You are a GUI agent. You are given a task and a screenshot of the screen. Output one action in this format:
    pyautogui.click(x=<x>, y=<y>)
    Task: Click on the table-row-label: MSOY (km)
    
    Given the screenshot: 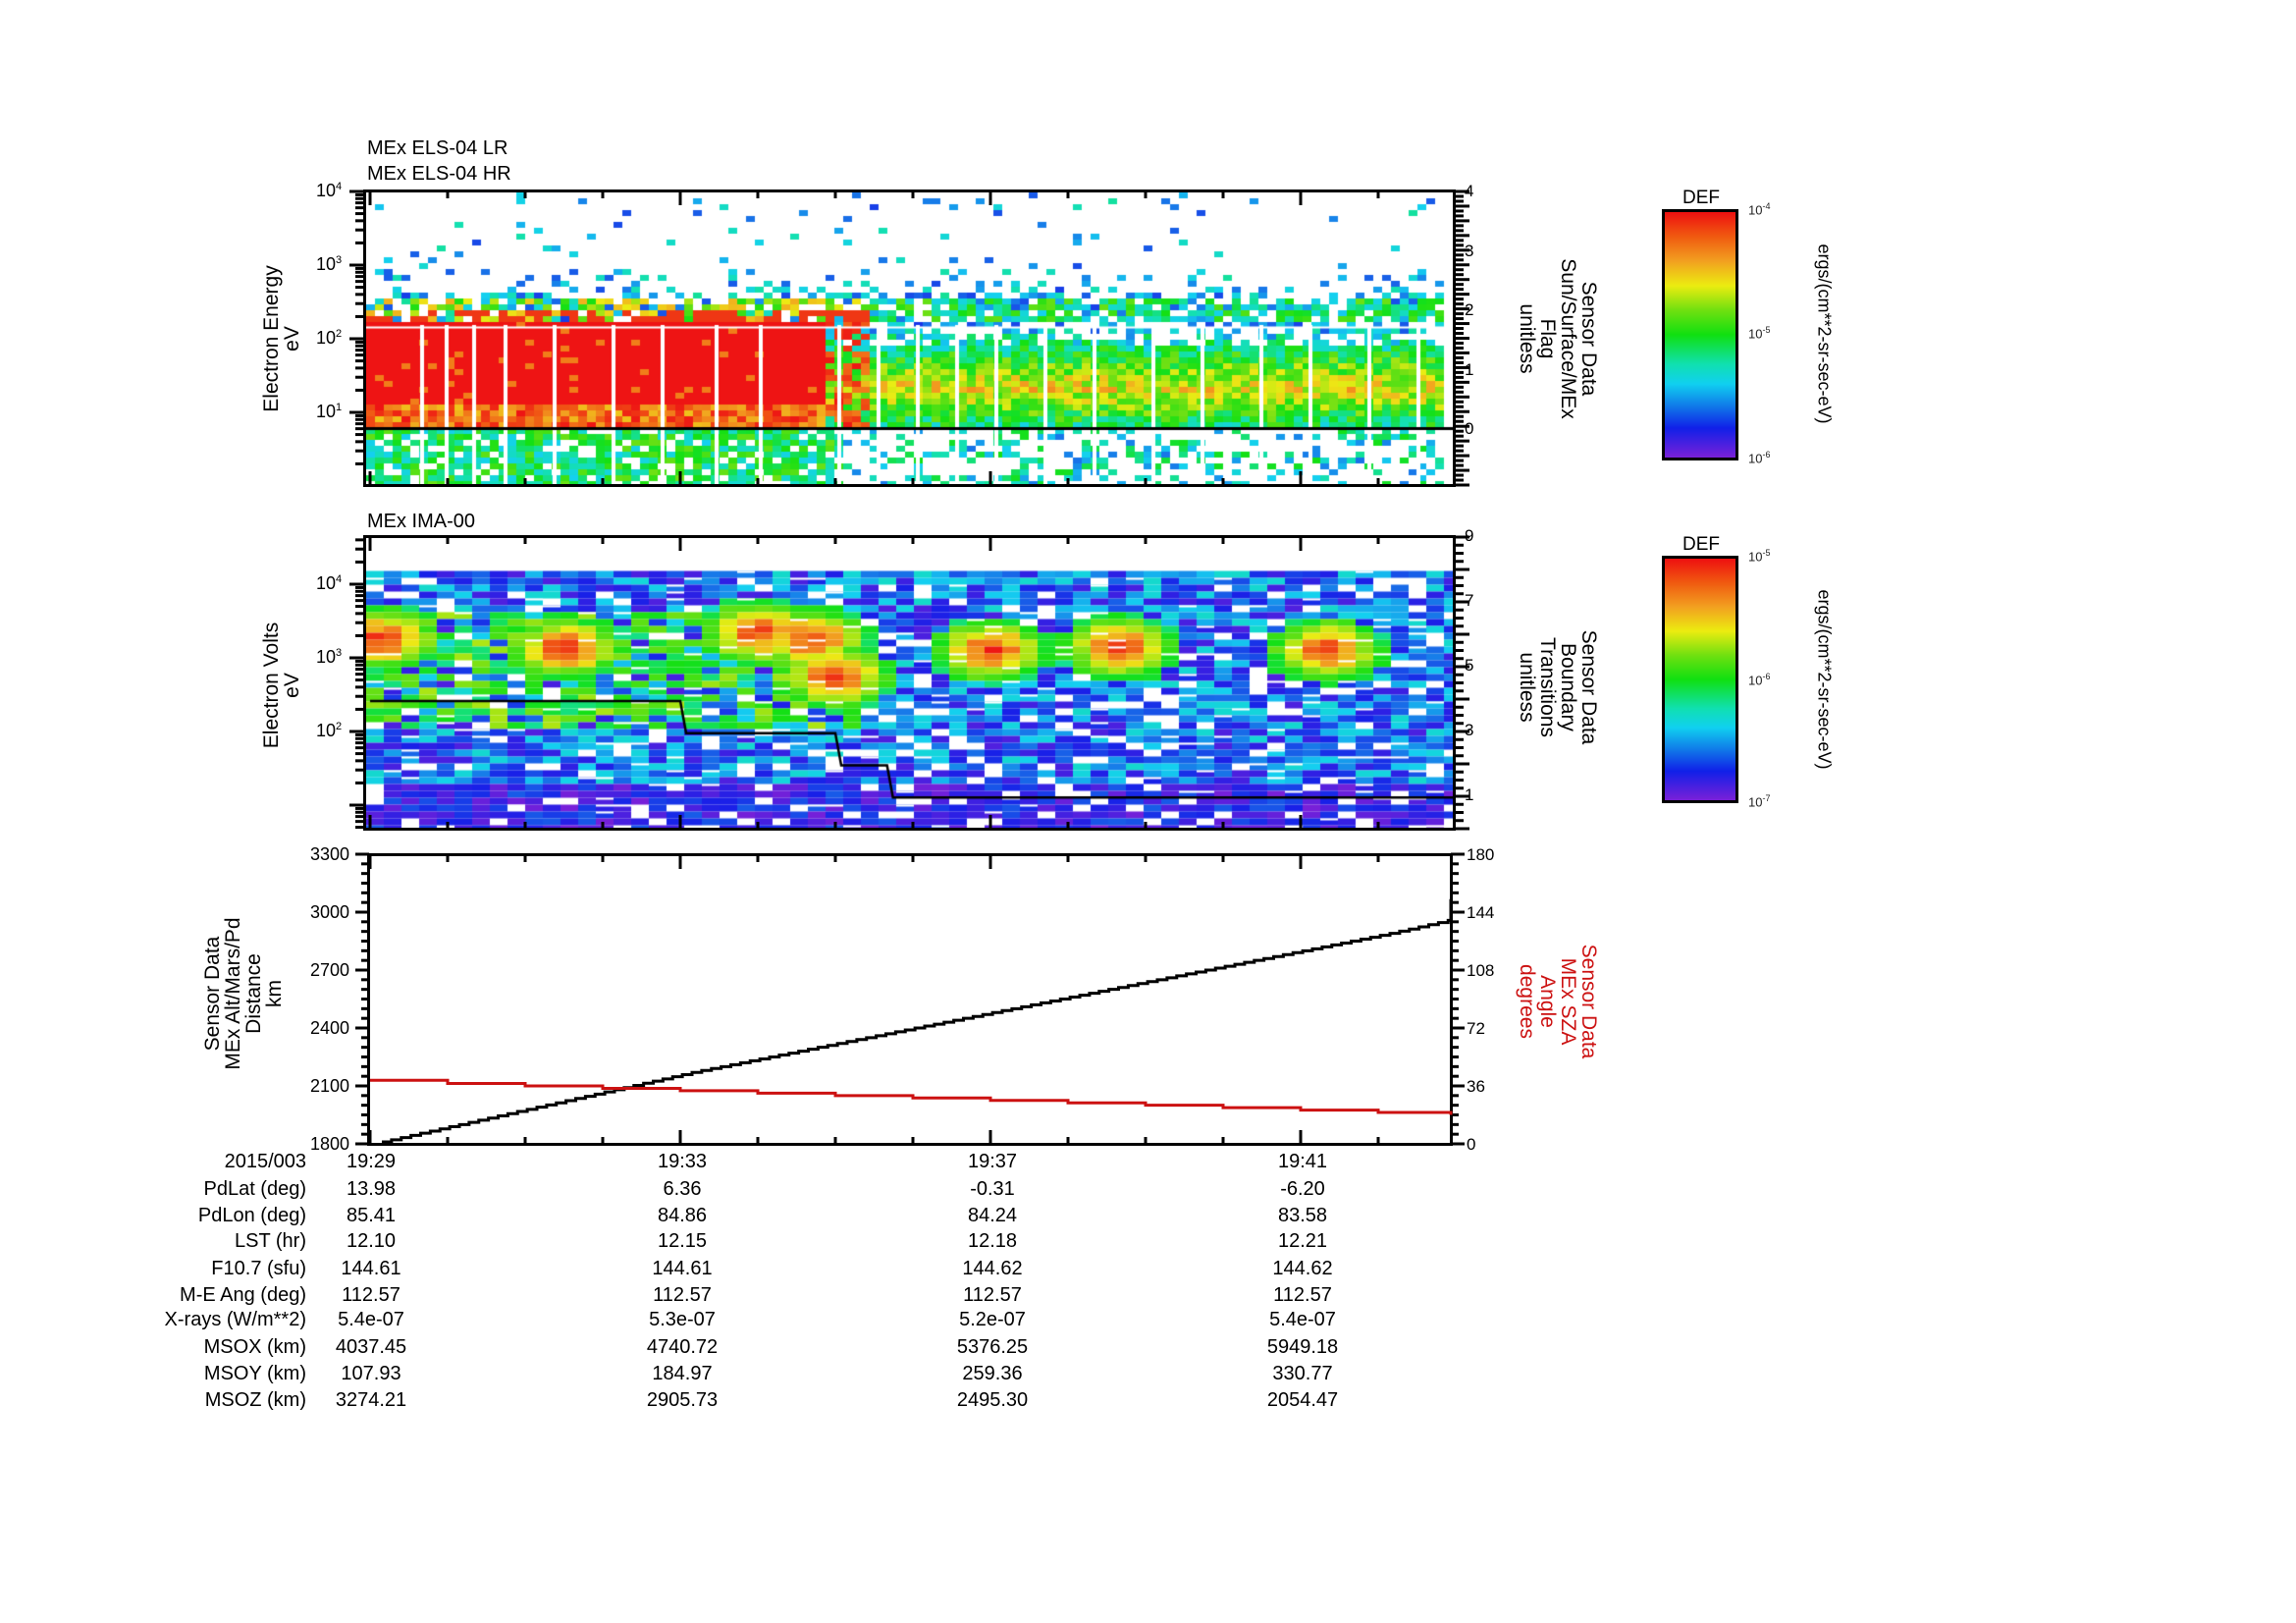 What is the action you would take?
    pyautogui.click(x=254, y=1374)
    